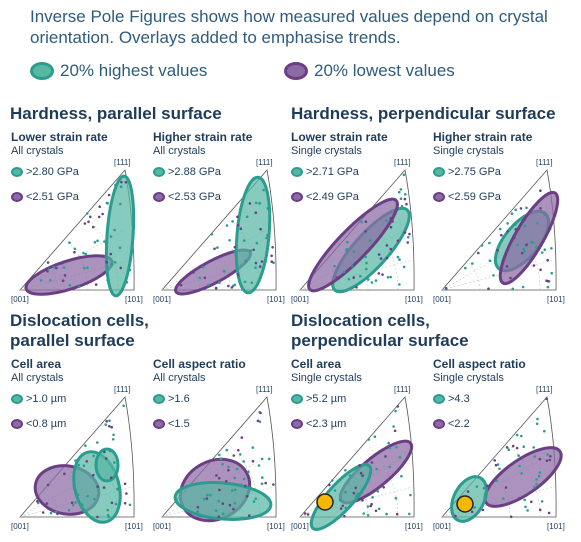  What do you see at coordinates (187, 197) in the screenshot?
I see `panel-legend-low: <2.53 GPa` at bounding box center [187, 197].